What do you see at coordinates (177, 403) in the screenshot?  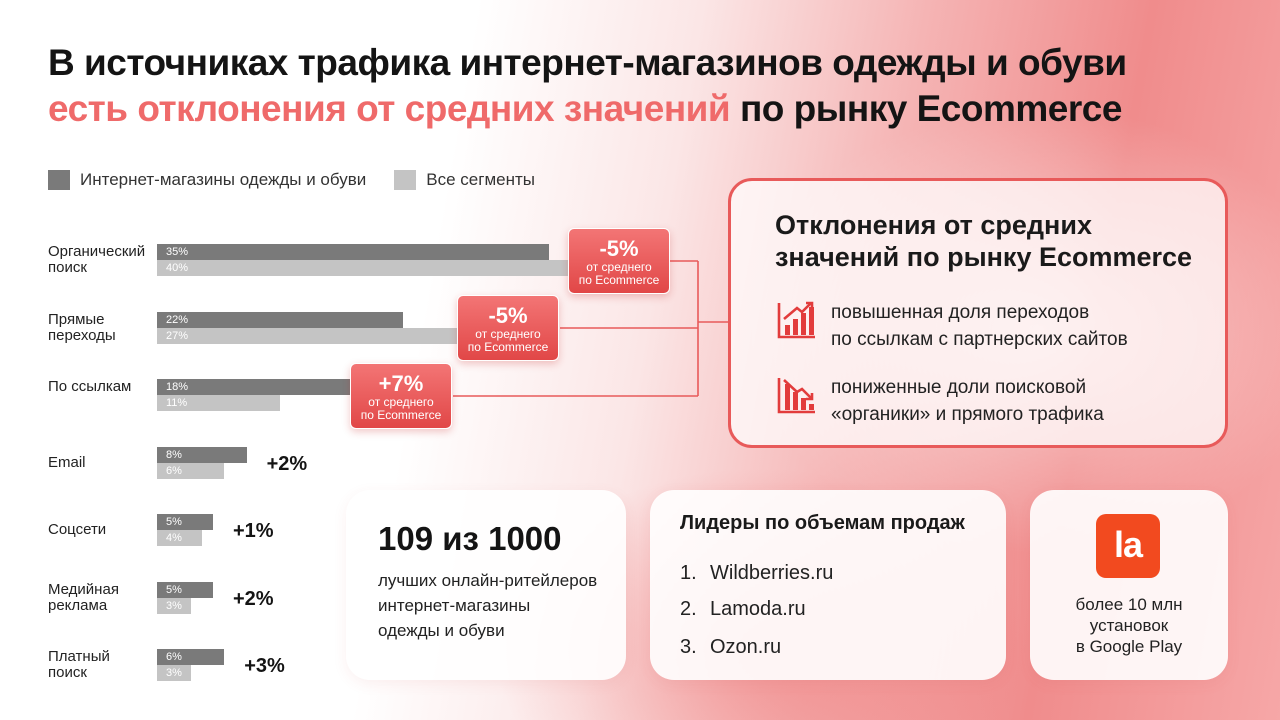 I see `bar-value-all-3: 11%` at bounding box center [177, 403].